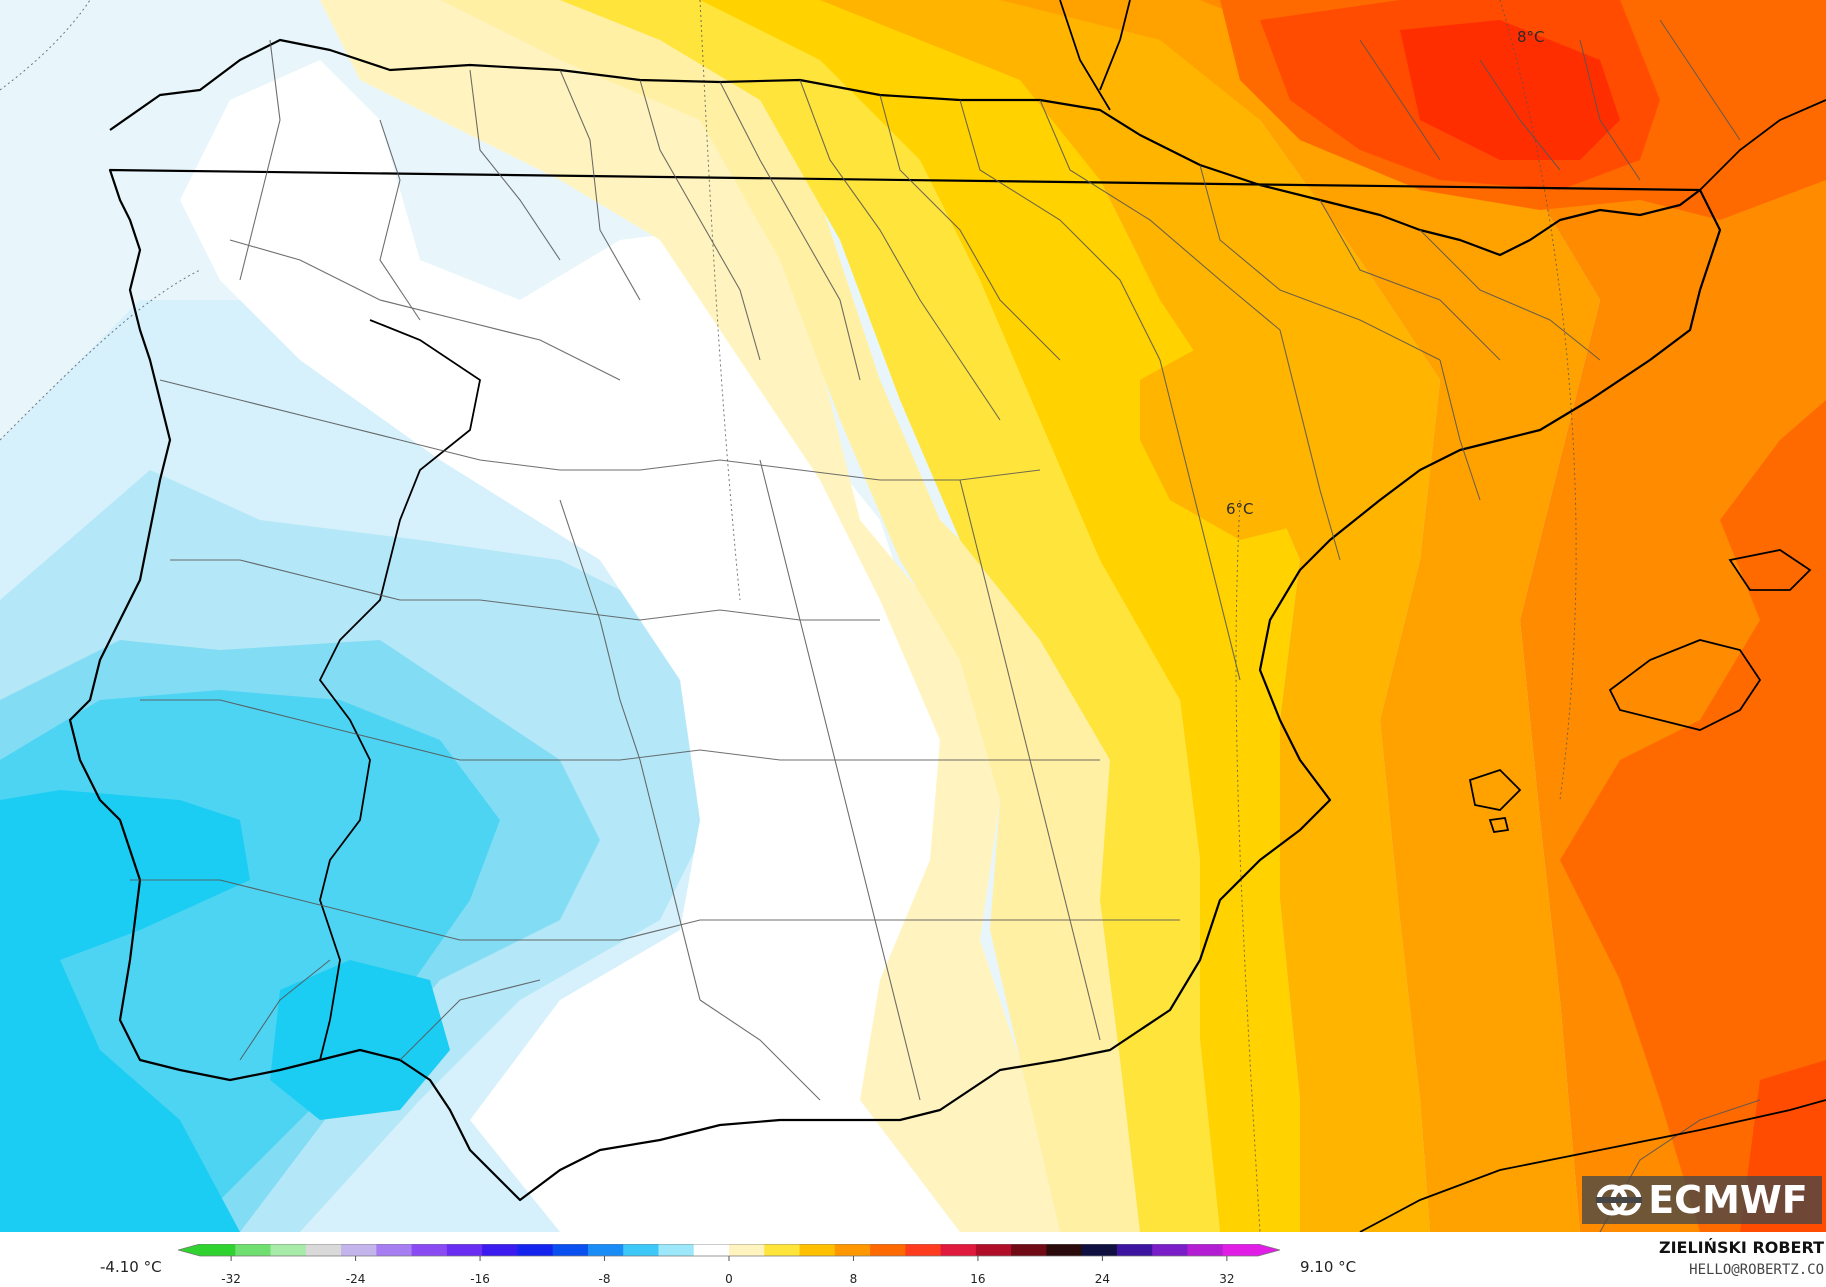 The height and width of the screenshot is (1287, 1826). Describe the element at coordinates (604, 1279) in the screenshot. I see `scale-tick-label: -8` at that location.